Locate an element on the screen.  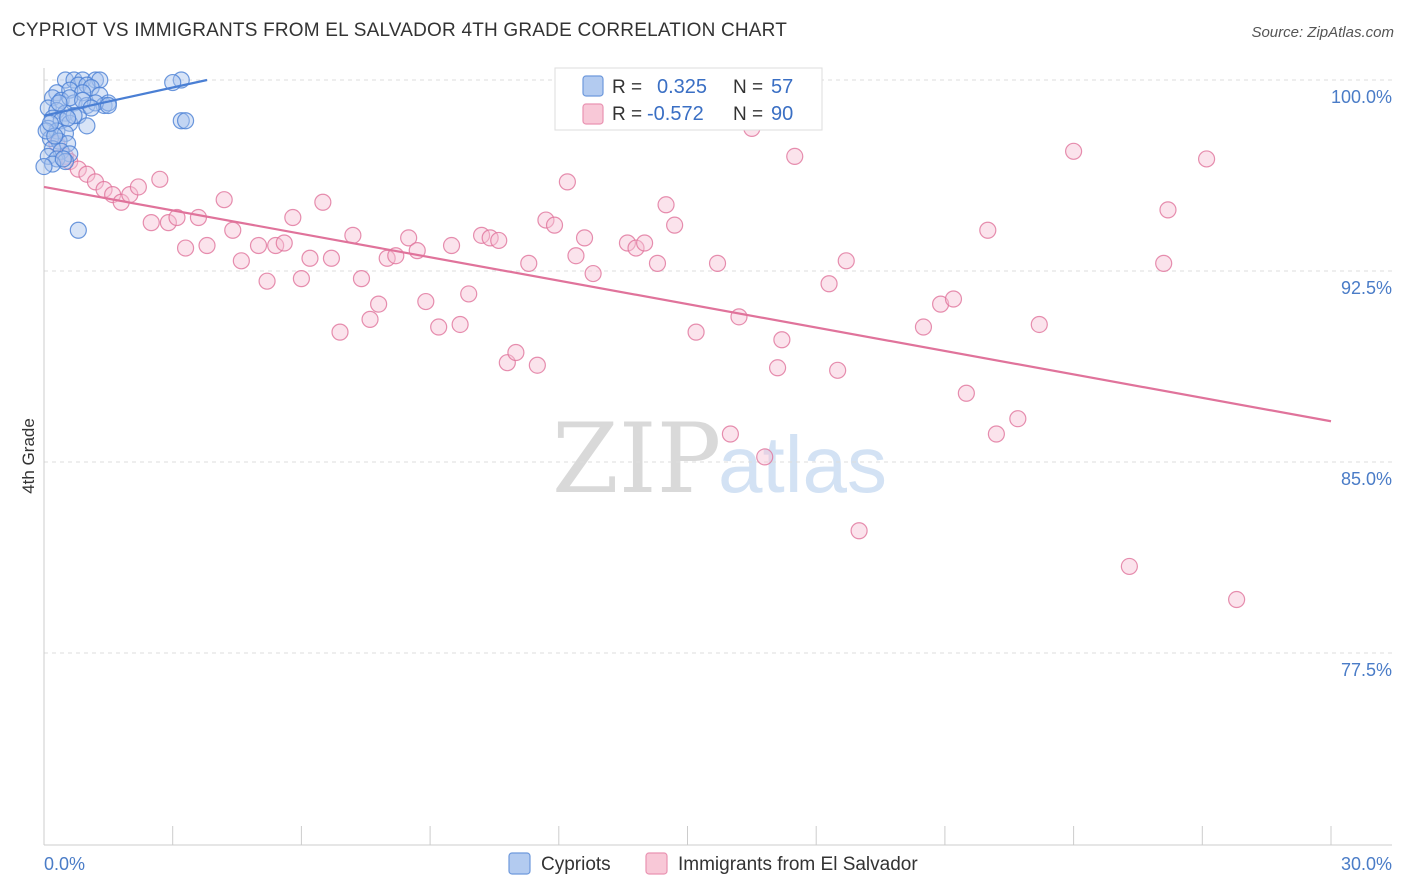
legend-swatch-elsalvador is located at coordinates (593, 114).